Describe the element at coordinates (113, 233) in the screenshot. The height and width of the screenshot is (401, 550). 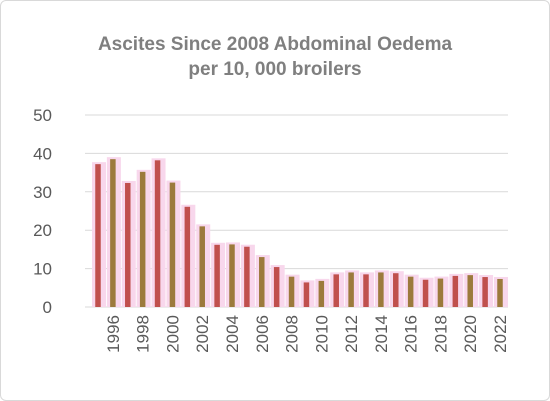
I see `bar-1996` at that location.